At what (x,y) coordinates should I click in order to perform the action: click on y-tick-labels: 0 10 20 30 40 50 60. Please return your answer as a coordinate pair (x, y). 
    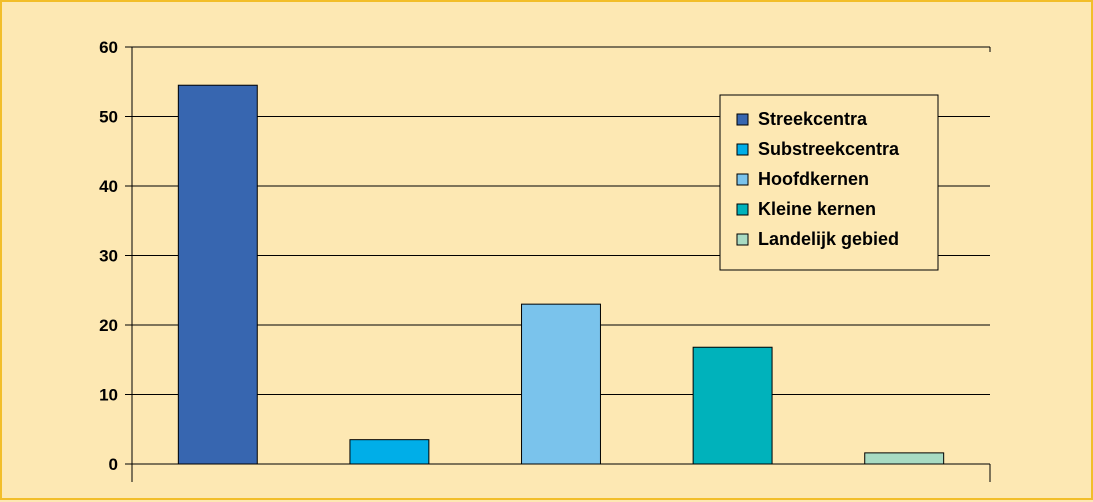
    Looking at the image, I should click on (108, 256).